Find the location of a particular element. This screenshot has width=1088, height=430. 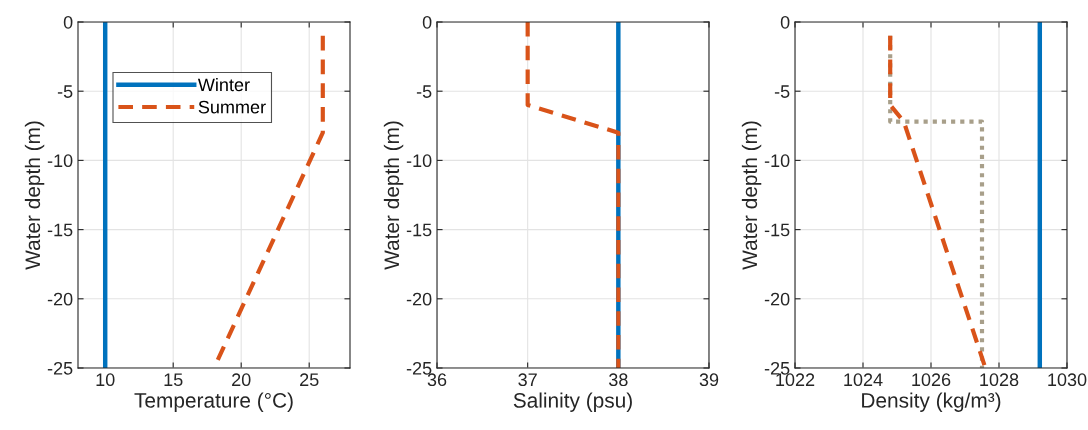

x-tick-label: 36 is located at coordinates (437, 380).